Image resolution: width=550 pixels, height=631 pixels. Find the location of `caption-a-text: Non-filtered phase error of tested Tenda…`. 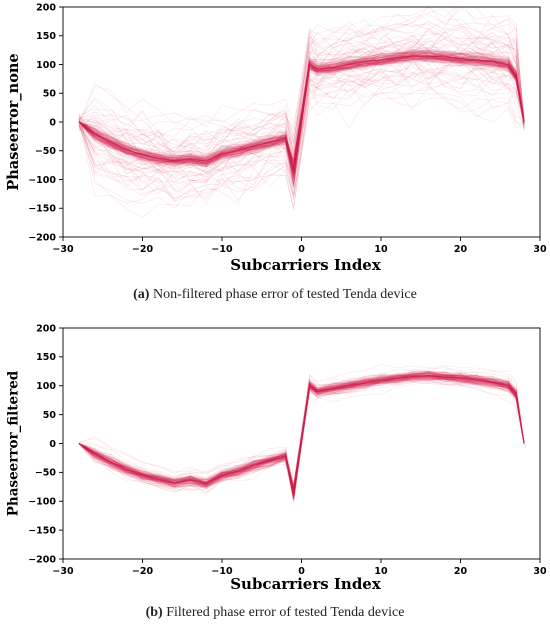

caption-a-text: Non-filtered phase error of tested Tenda… is located at coordinates (284, 294).